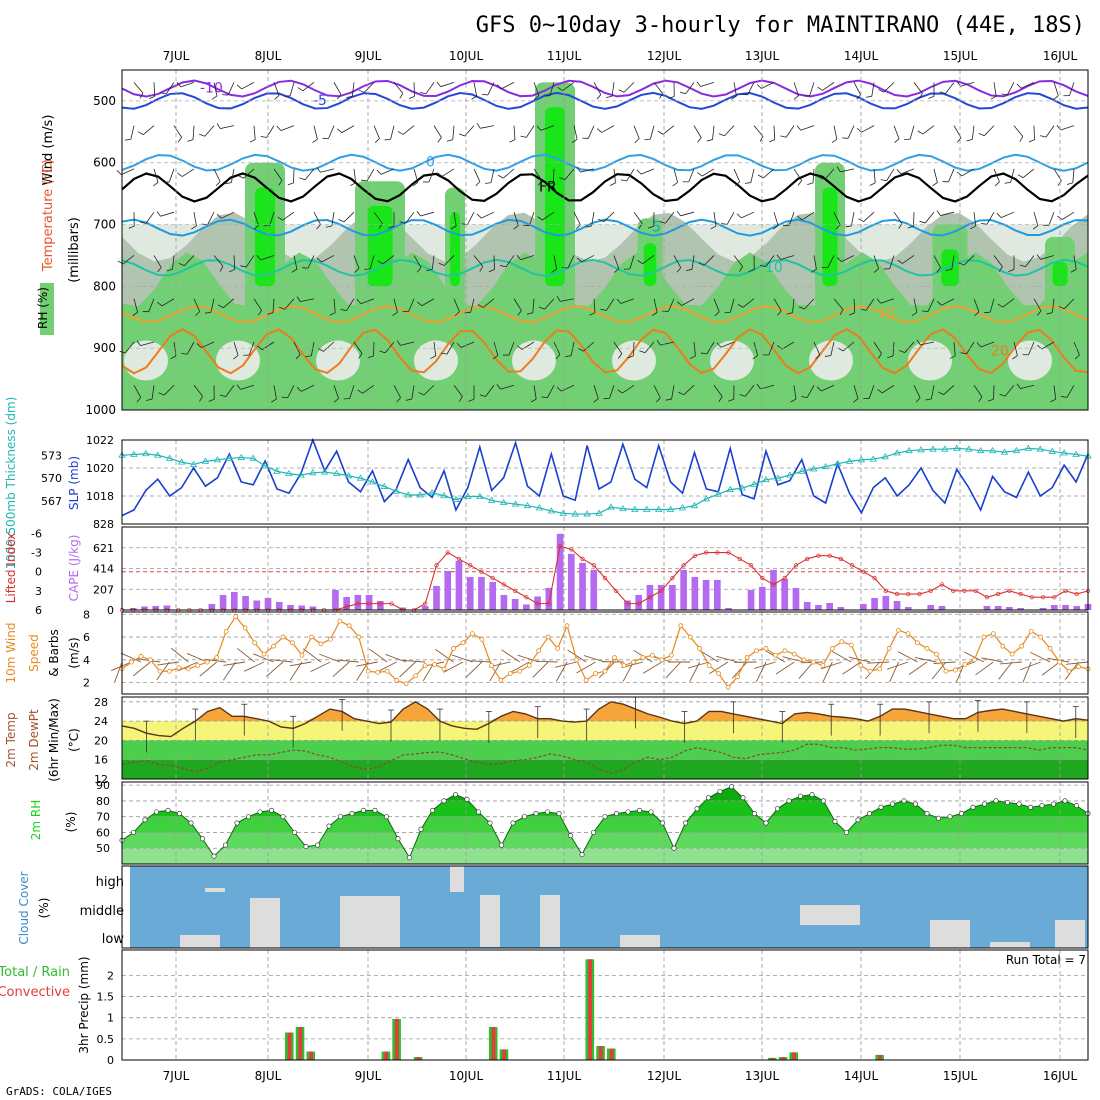  Describe the element at coordinates (48, 150) in the screenshot. I see `ylabel-wind: Wind (m/s)` at that location.